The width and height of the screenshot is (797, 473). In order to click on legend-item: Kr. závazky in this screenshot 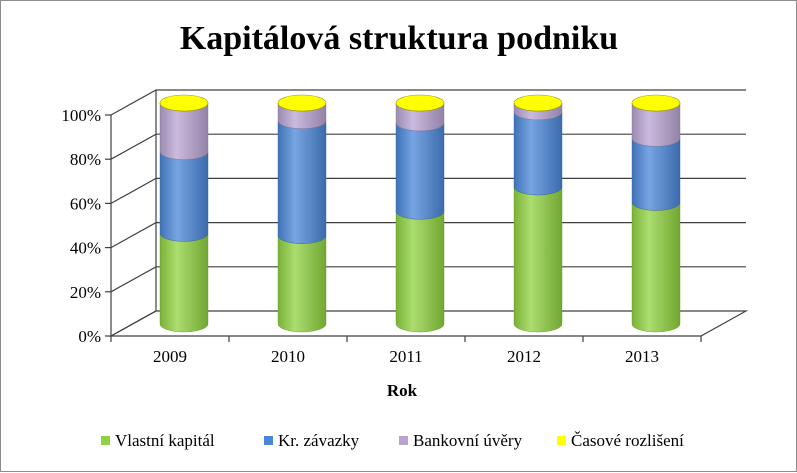, I will do `click(312, 440)`.